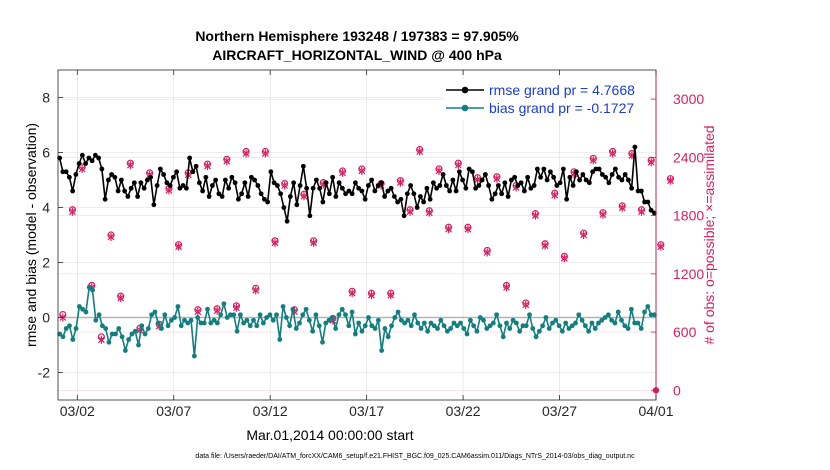 Image resolution: width=830 pixels, height=470 pixels. Describe the element at coordinates (173, 411) in the screenshot. I see `x-tick-label: 03/07` at that location.